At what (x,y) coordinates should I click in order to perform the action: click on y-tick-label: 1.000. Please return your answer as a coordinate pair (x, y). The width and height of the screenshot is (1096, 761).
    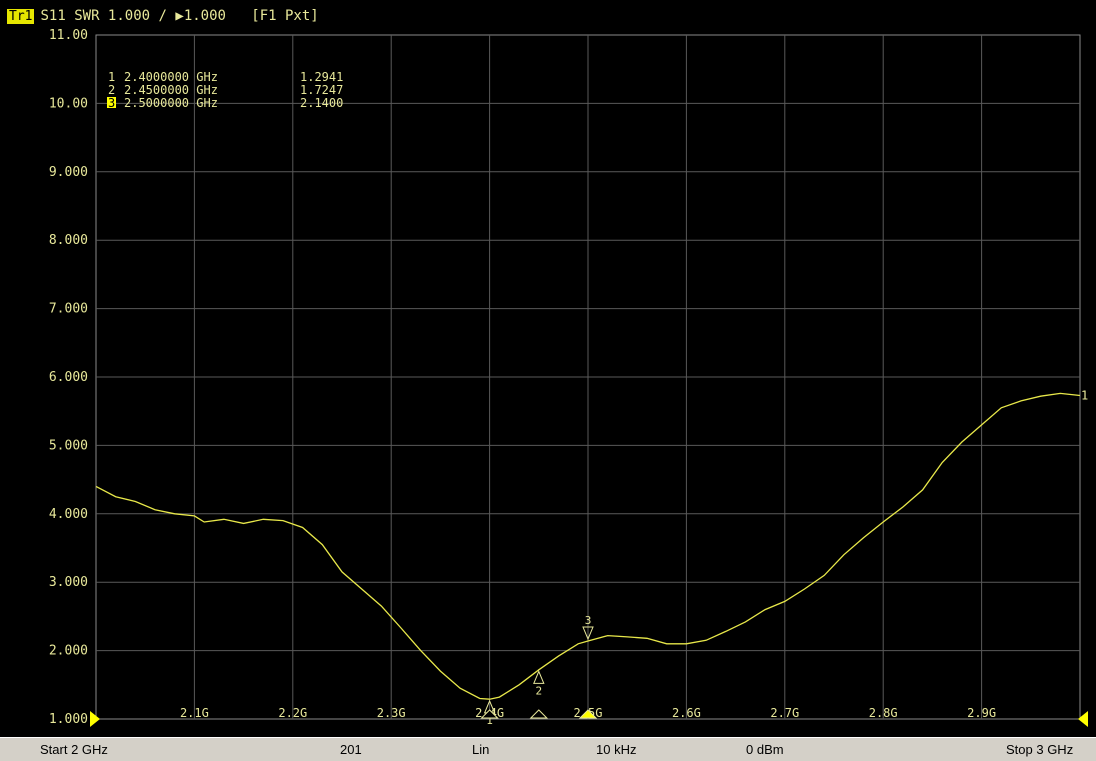
    Looking at the image, I should click on (68, 719).